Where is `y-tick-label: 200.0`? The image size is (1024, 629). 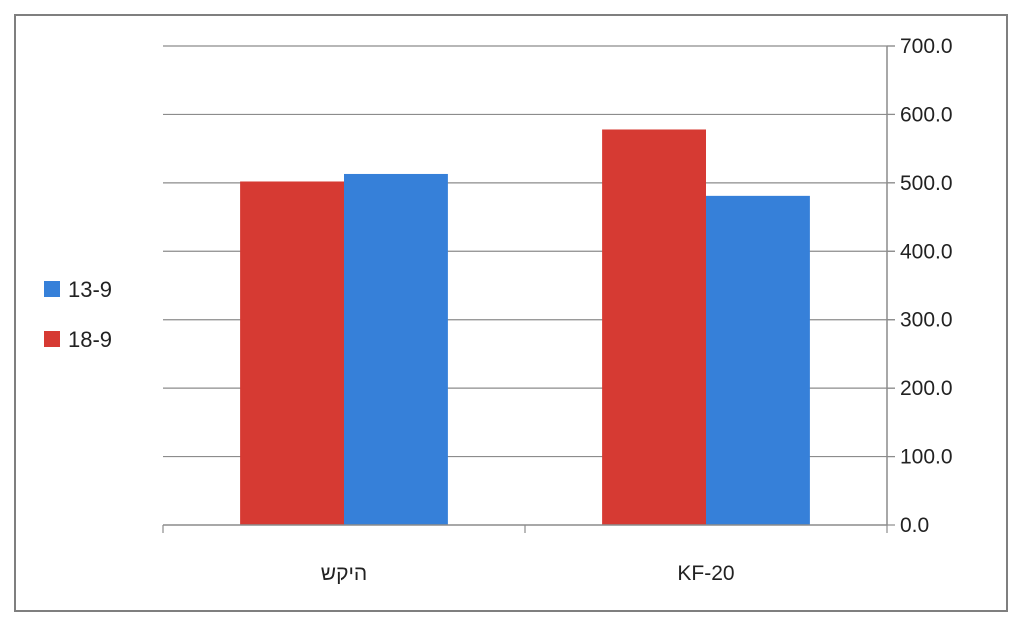
y-tick-label: 200.0 is located at coordinates (926, 388).